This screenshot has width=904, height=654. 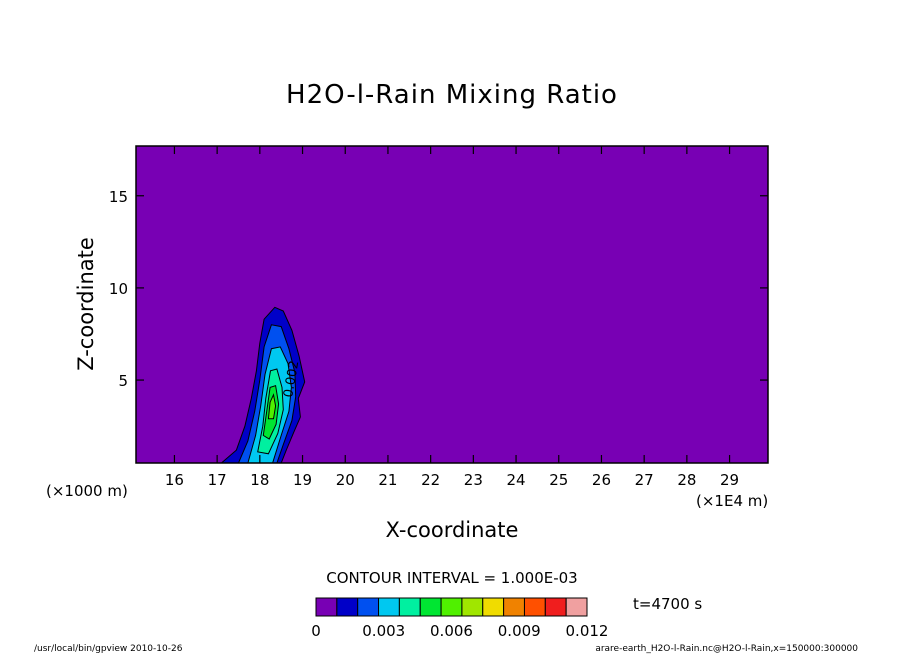 I want to click on colorbar, so click(x=451, y=607).